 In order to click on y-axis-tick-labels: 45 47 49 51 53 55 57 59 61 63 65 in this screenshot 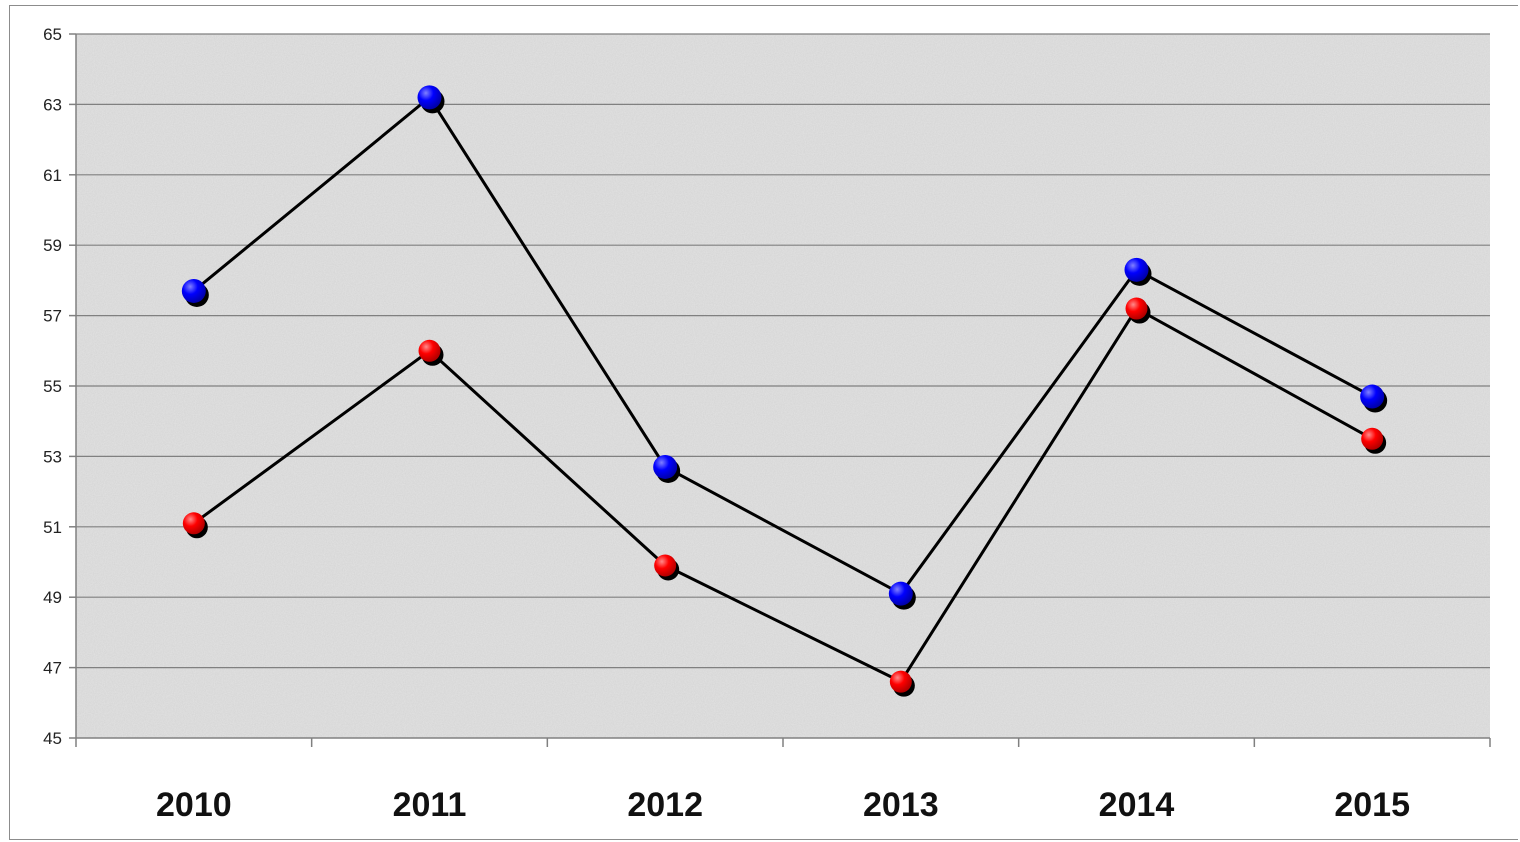, I will do `click(52, 386)`.